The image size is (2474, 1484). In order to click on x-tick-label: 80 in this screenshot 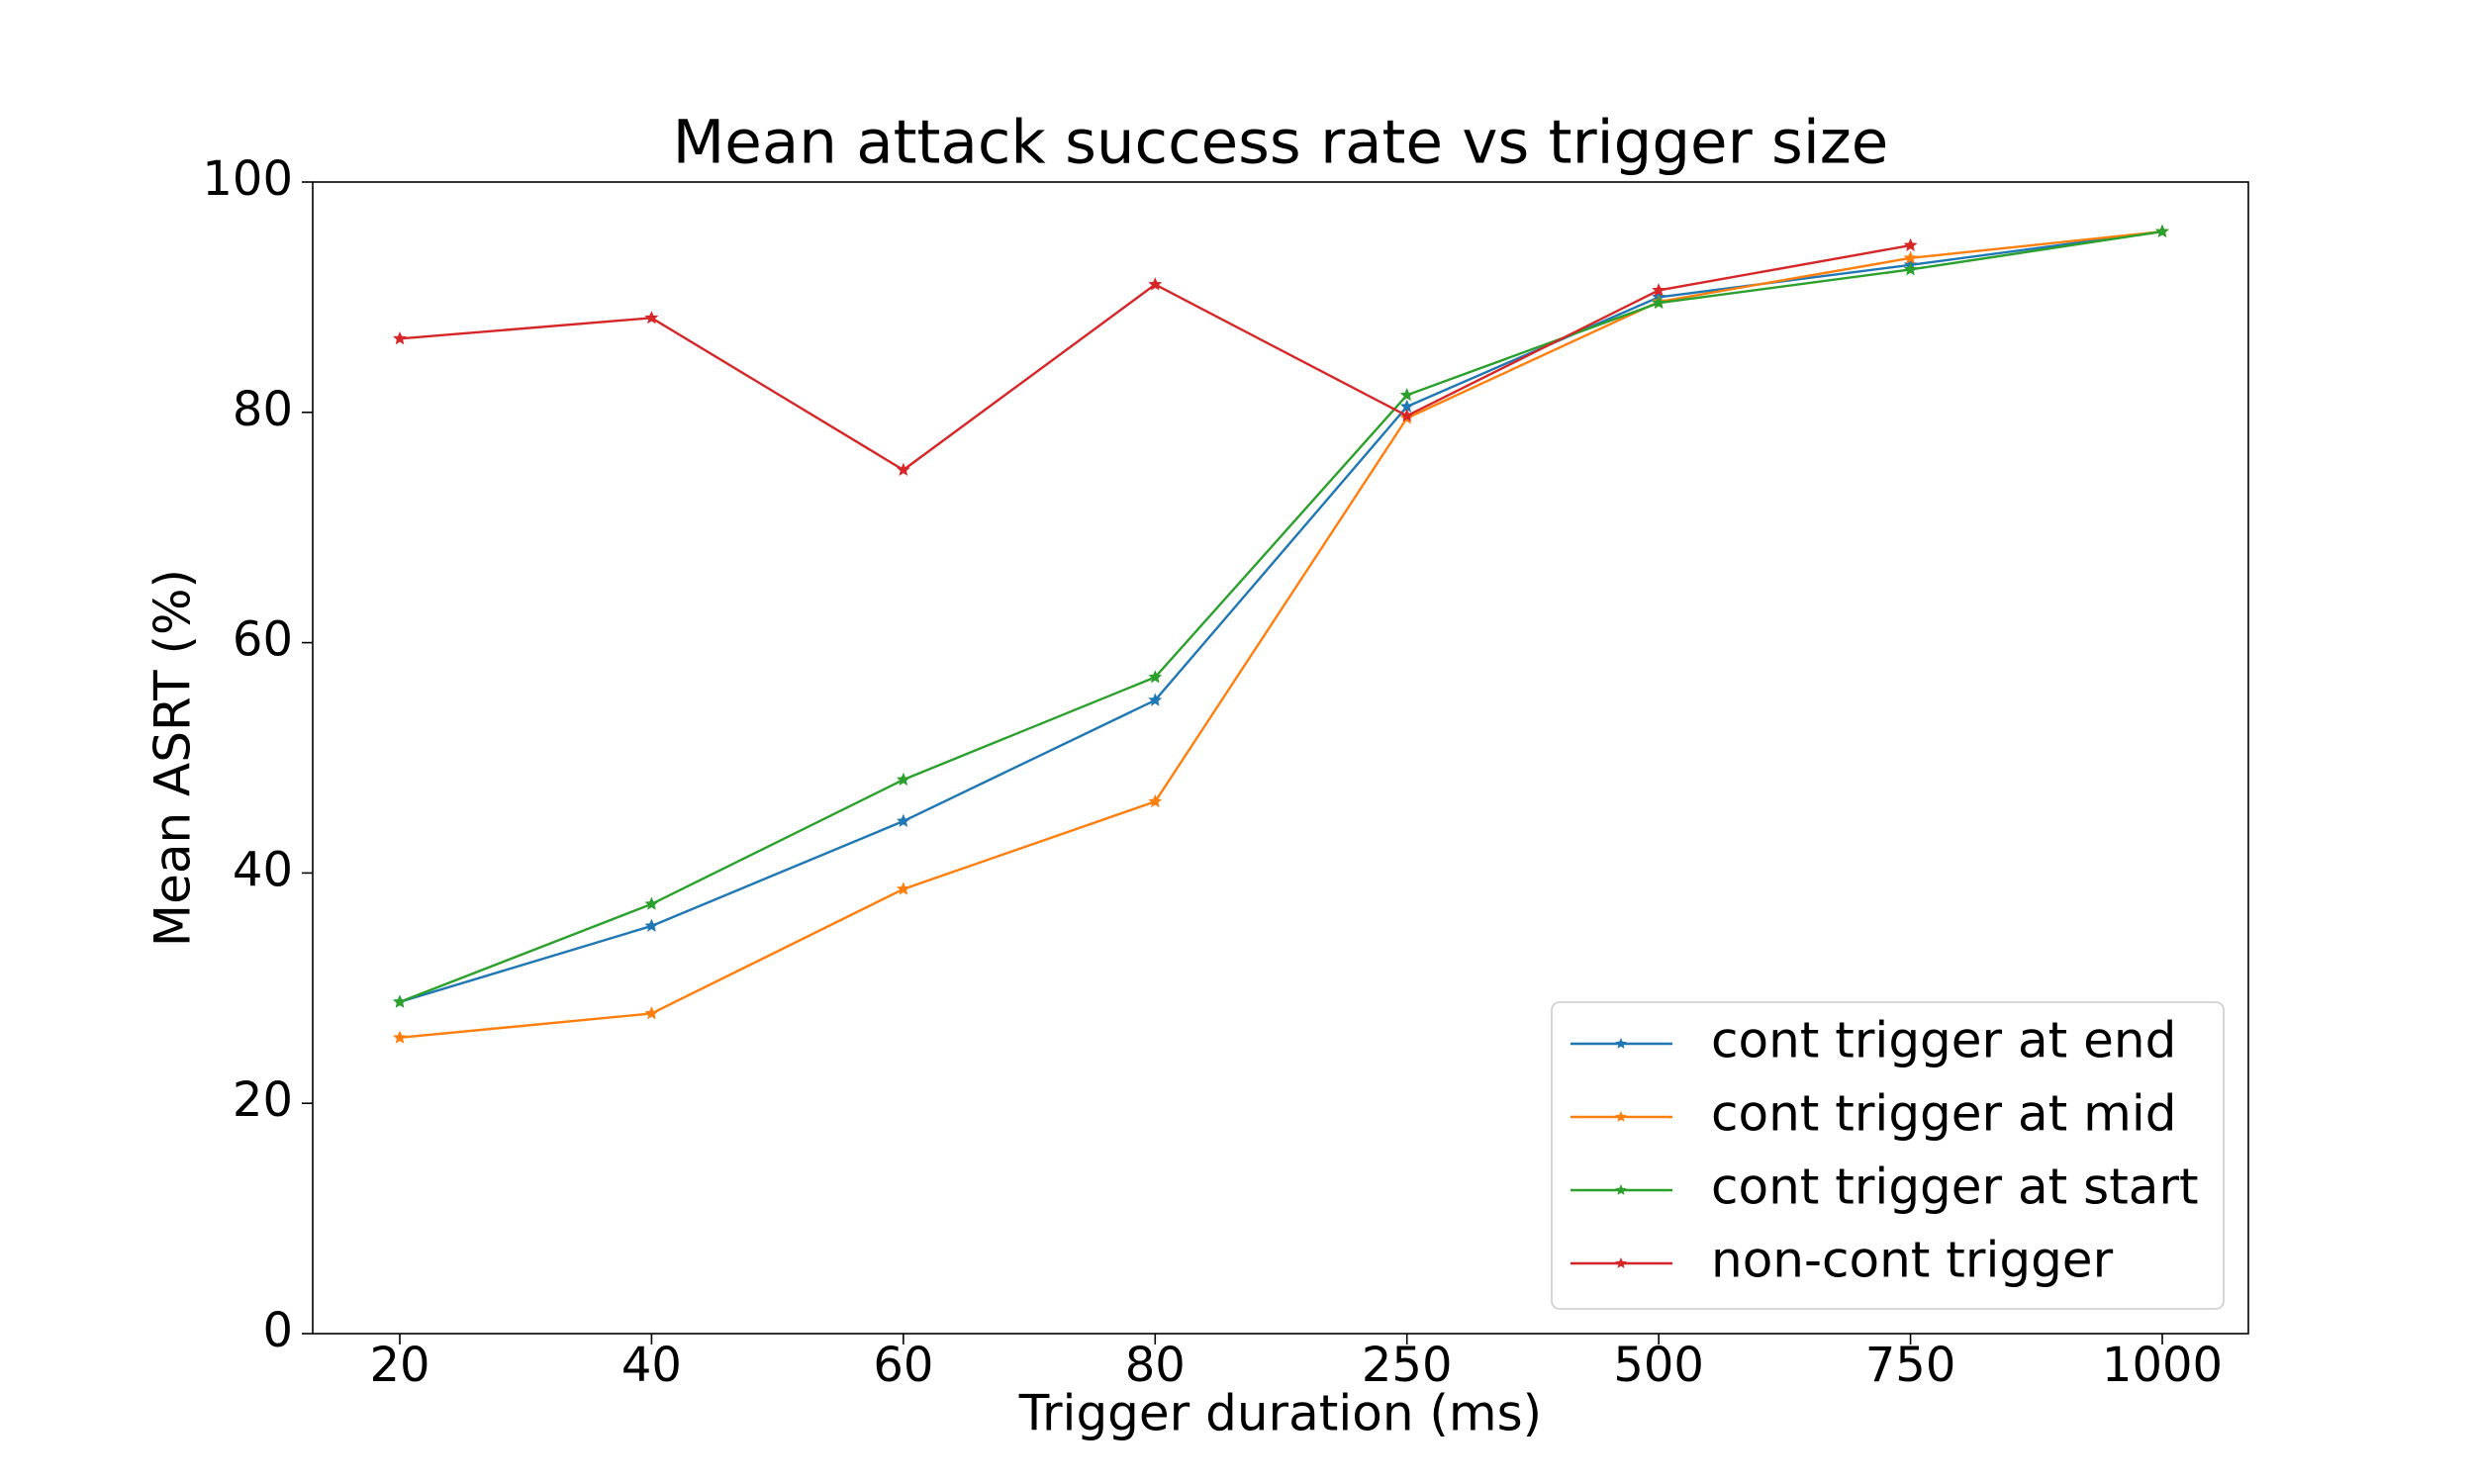, I will do `click(1155, 1365)`.